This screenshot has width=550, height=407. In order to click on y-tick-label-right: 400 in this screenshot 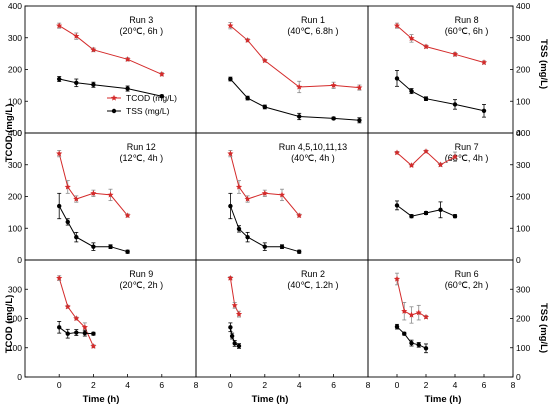, I will do `click(523, 6)`.